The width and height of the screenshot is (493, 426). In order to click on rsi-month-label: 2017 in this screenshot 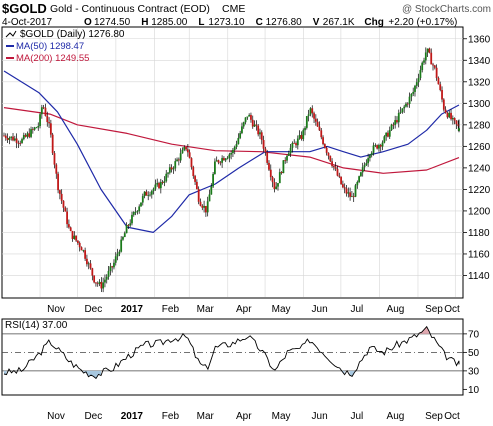, I will do `click(132, 416)`.